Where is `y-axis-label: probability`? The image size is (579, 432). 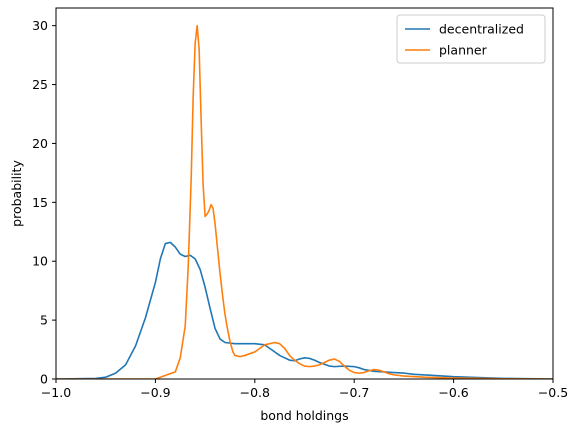
y-axis-label: probability is located at coordinates (16, 193).